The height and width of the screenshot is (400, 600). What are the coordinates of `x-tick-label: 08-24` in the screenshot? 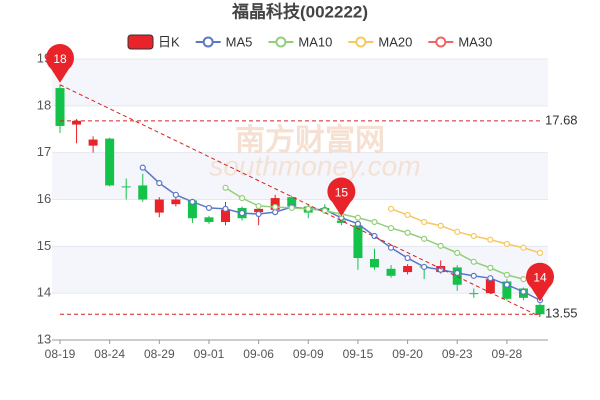 It's located at (109, 354).